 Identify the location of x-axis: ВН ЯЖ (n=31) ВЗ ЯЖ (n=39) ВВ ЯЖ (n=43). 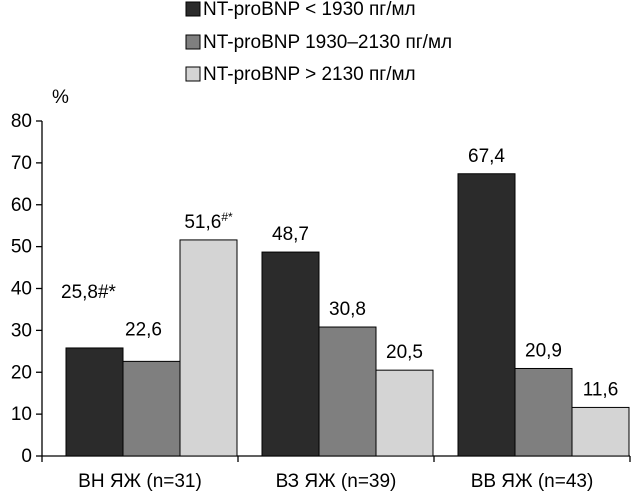
(336, 473).